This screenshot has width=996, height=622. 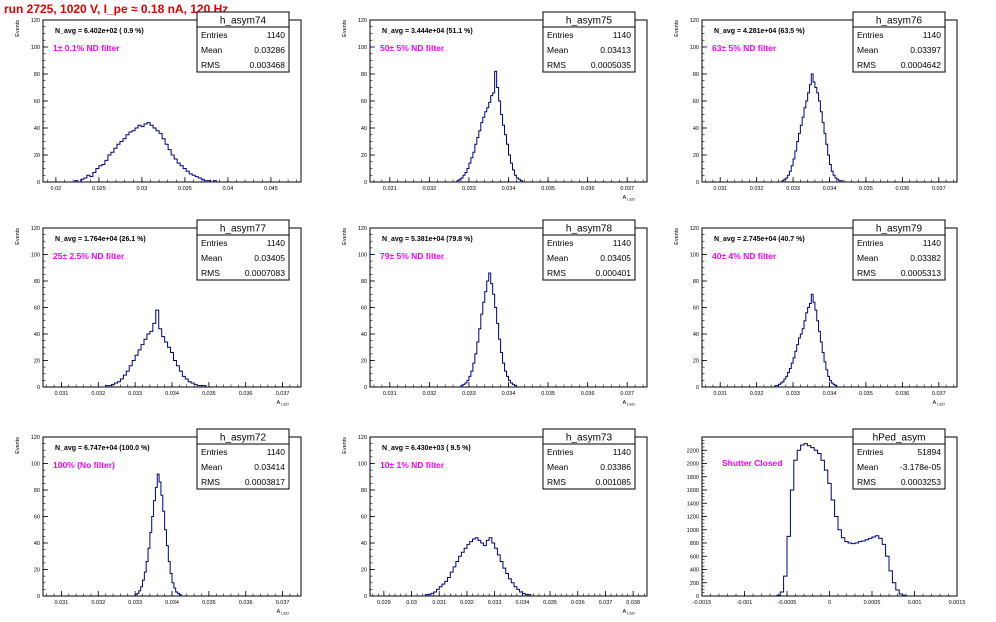 What do you see at coordinates (745, 603) in the screenshot?
I see `x-tick-label: -0.001` at bounding box center [745, 603].